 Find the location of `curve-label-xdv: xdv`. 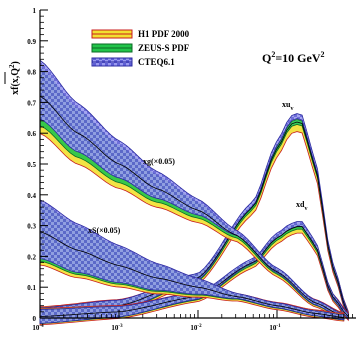

curve-label-xdv: xdv is located at coordinates (301, 206).